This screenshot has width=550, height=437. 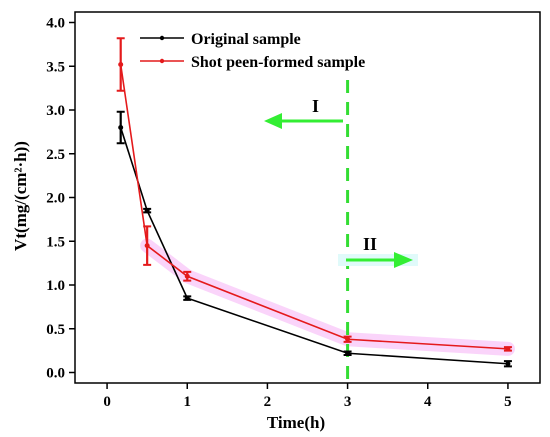 What do you see at coordinates (162, 61) in the screenshot?
I see `legend-marker-shot-peen` at bounding box center [162, 61].